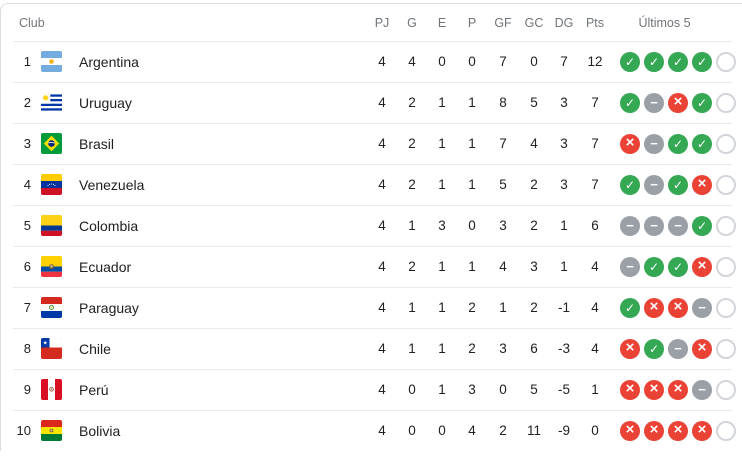 This screenshot has height=474, width=742. Describe the element at coordinates (371, 389) in the screenshot. I see `table-row: 9 Perú 4 0 1 3 0 5 -5 1` at that location.